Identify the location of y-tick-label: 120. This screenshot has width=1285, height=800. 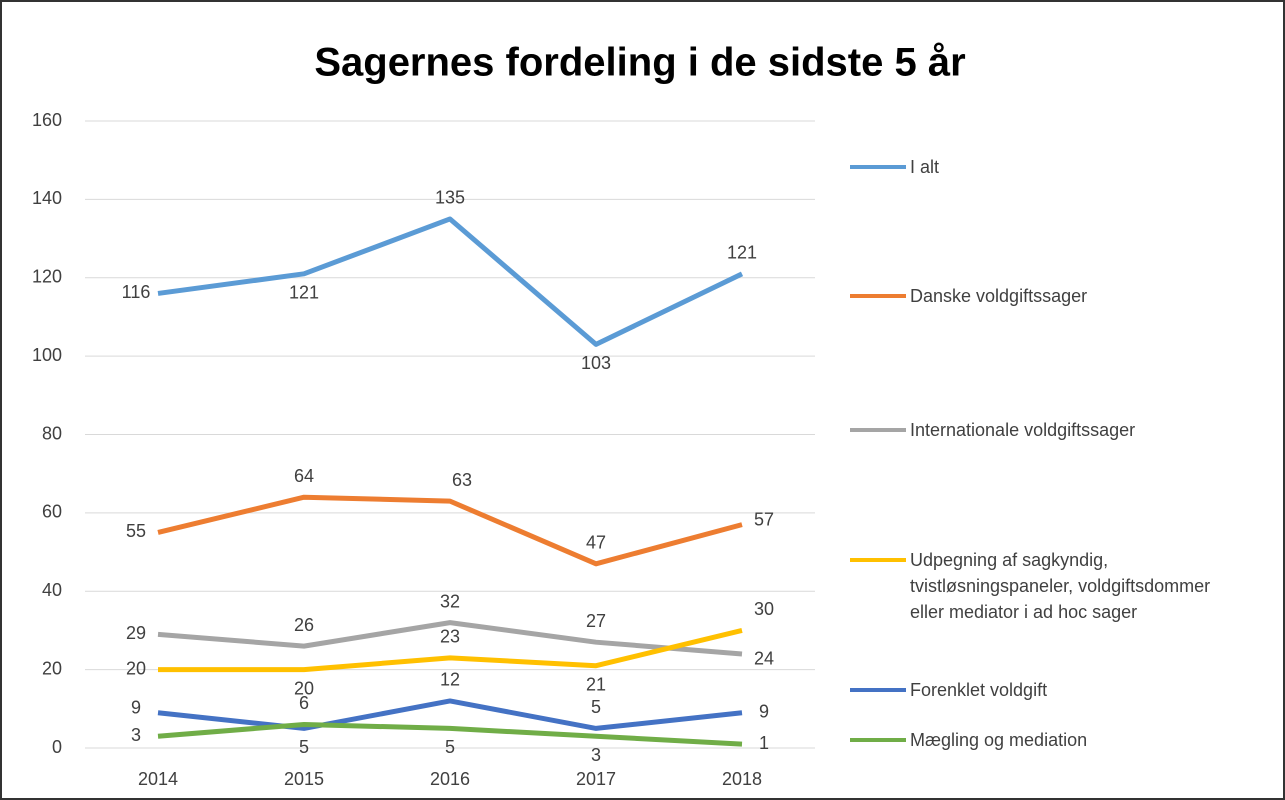
(47, 277).